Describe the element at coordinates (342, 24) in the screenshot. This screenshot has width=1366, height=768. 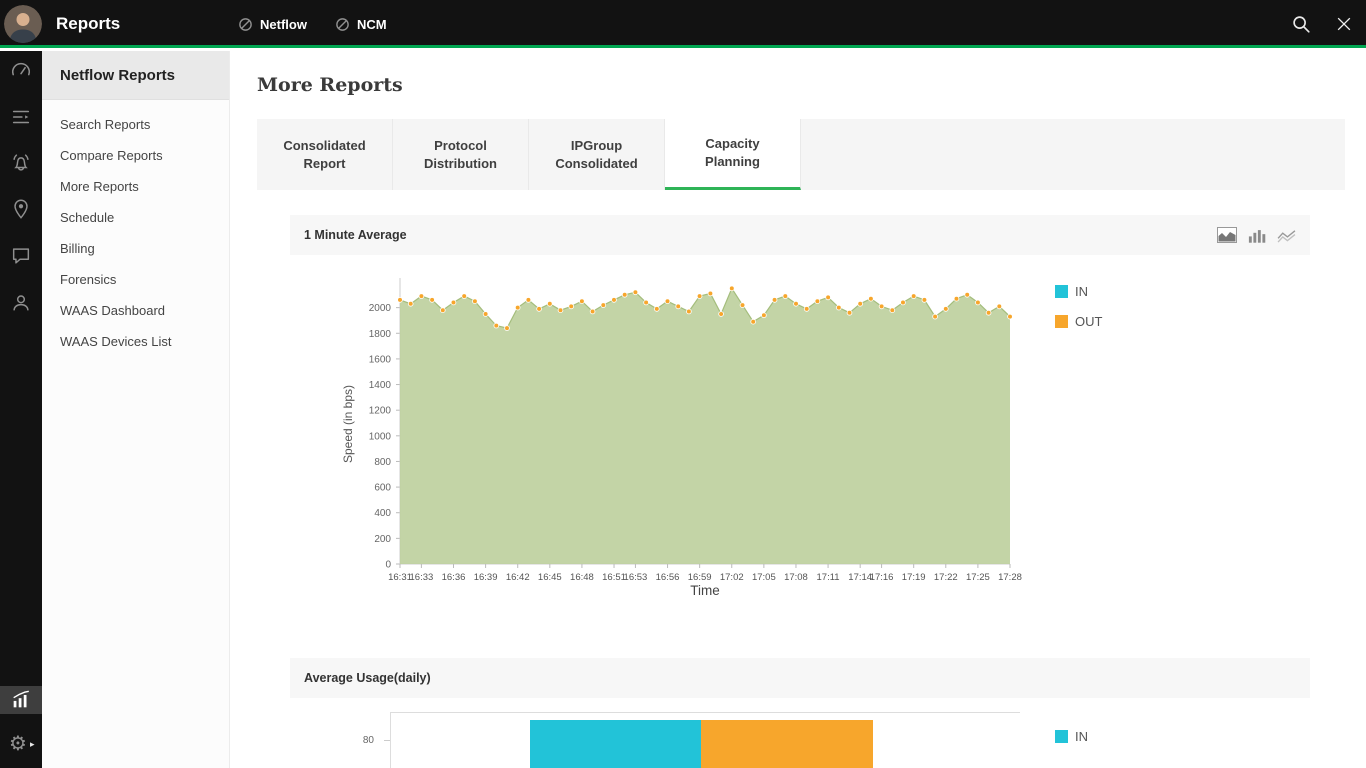
I see `ncm-module-icon` at that location.